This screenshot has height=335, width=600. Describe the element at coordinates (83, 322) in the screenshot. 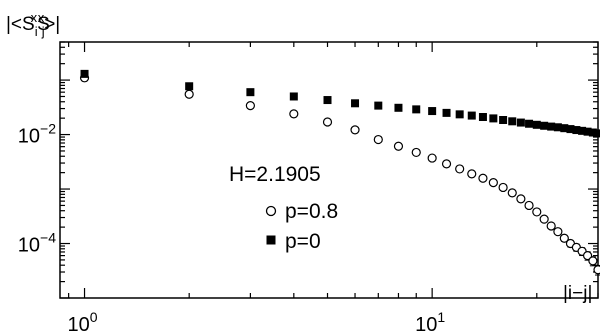

I see `x-tick-label: 10⁰` at that location.